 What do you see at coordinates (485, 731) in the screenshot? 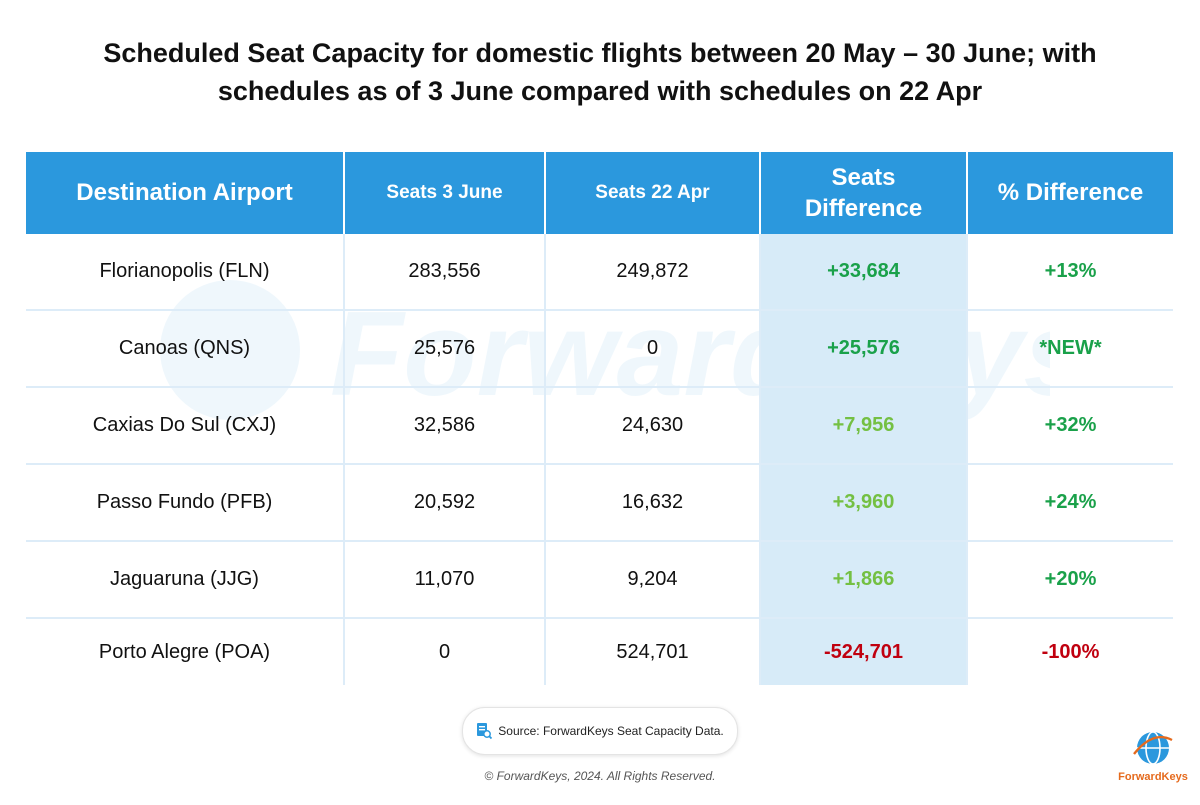
I see `document-search-icon` at bounding box center [485, 731].